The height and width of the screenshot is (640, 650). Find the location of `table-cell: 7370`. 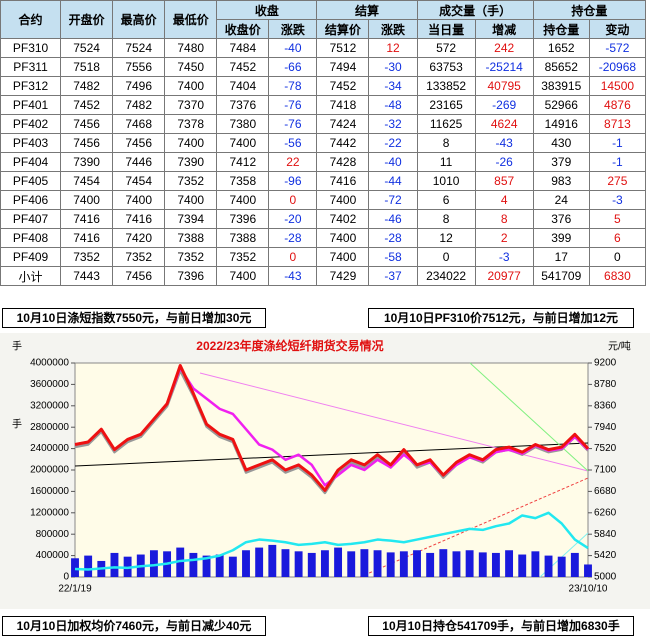

table-cell: 7370 is located at coordinates (191, 105).